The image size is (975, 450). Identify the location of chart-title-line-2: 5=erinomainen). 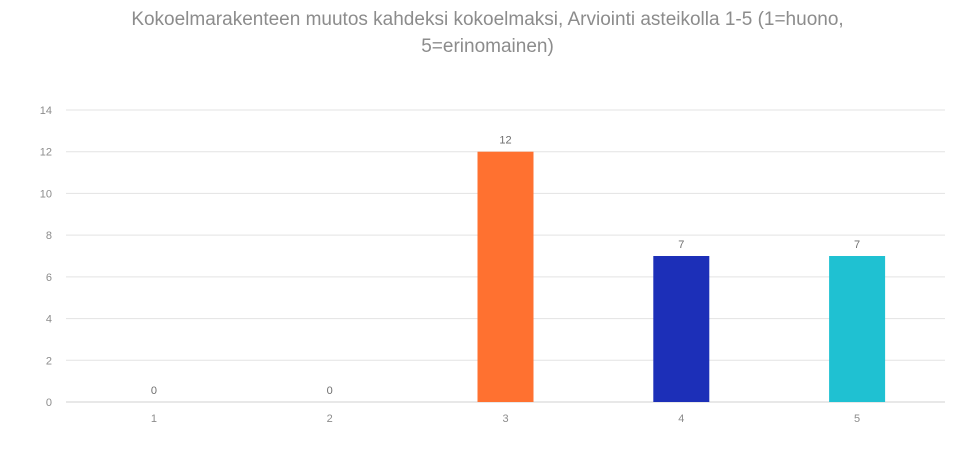
(487, 46).